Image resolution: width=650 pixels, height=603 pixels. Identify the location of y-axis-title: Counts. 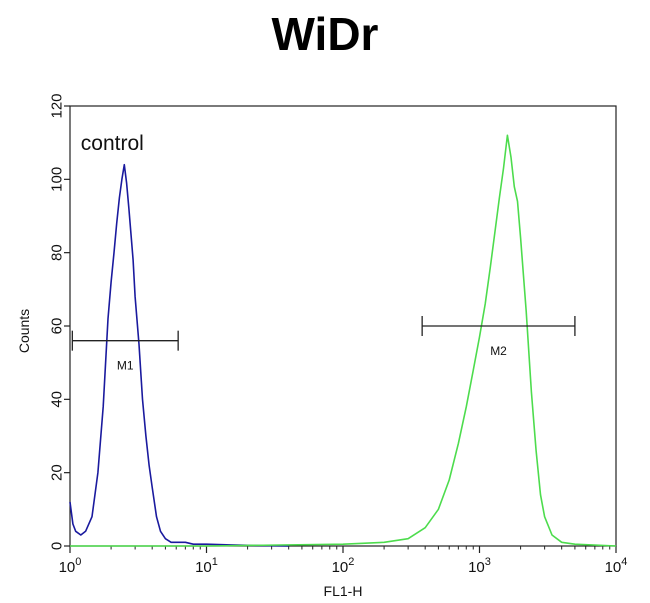
(24, 331).